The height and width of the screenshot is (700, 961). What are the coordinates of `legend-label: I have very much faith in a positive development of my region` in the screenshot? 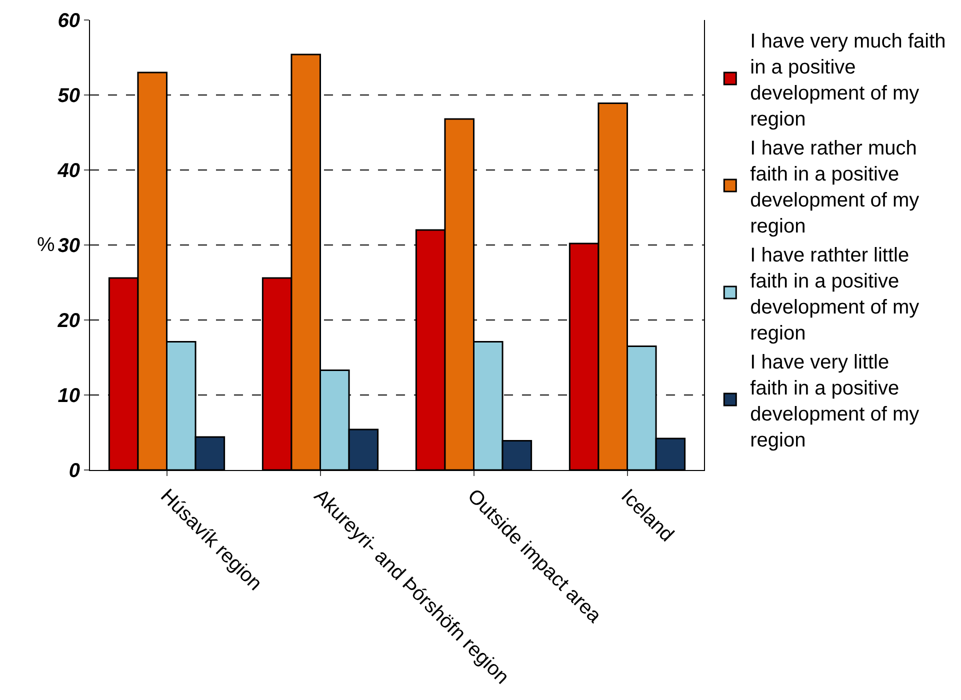 It's located at (848, 80).